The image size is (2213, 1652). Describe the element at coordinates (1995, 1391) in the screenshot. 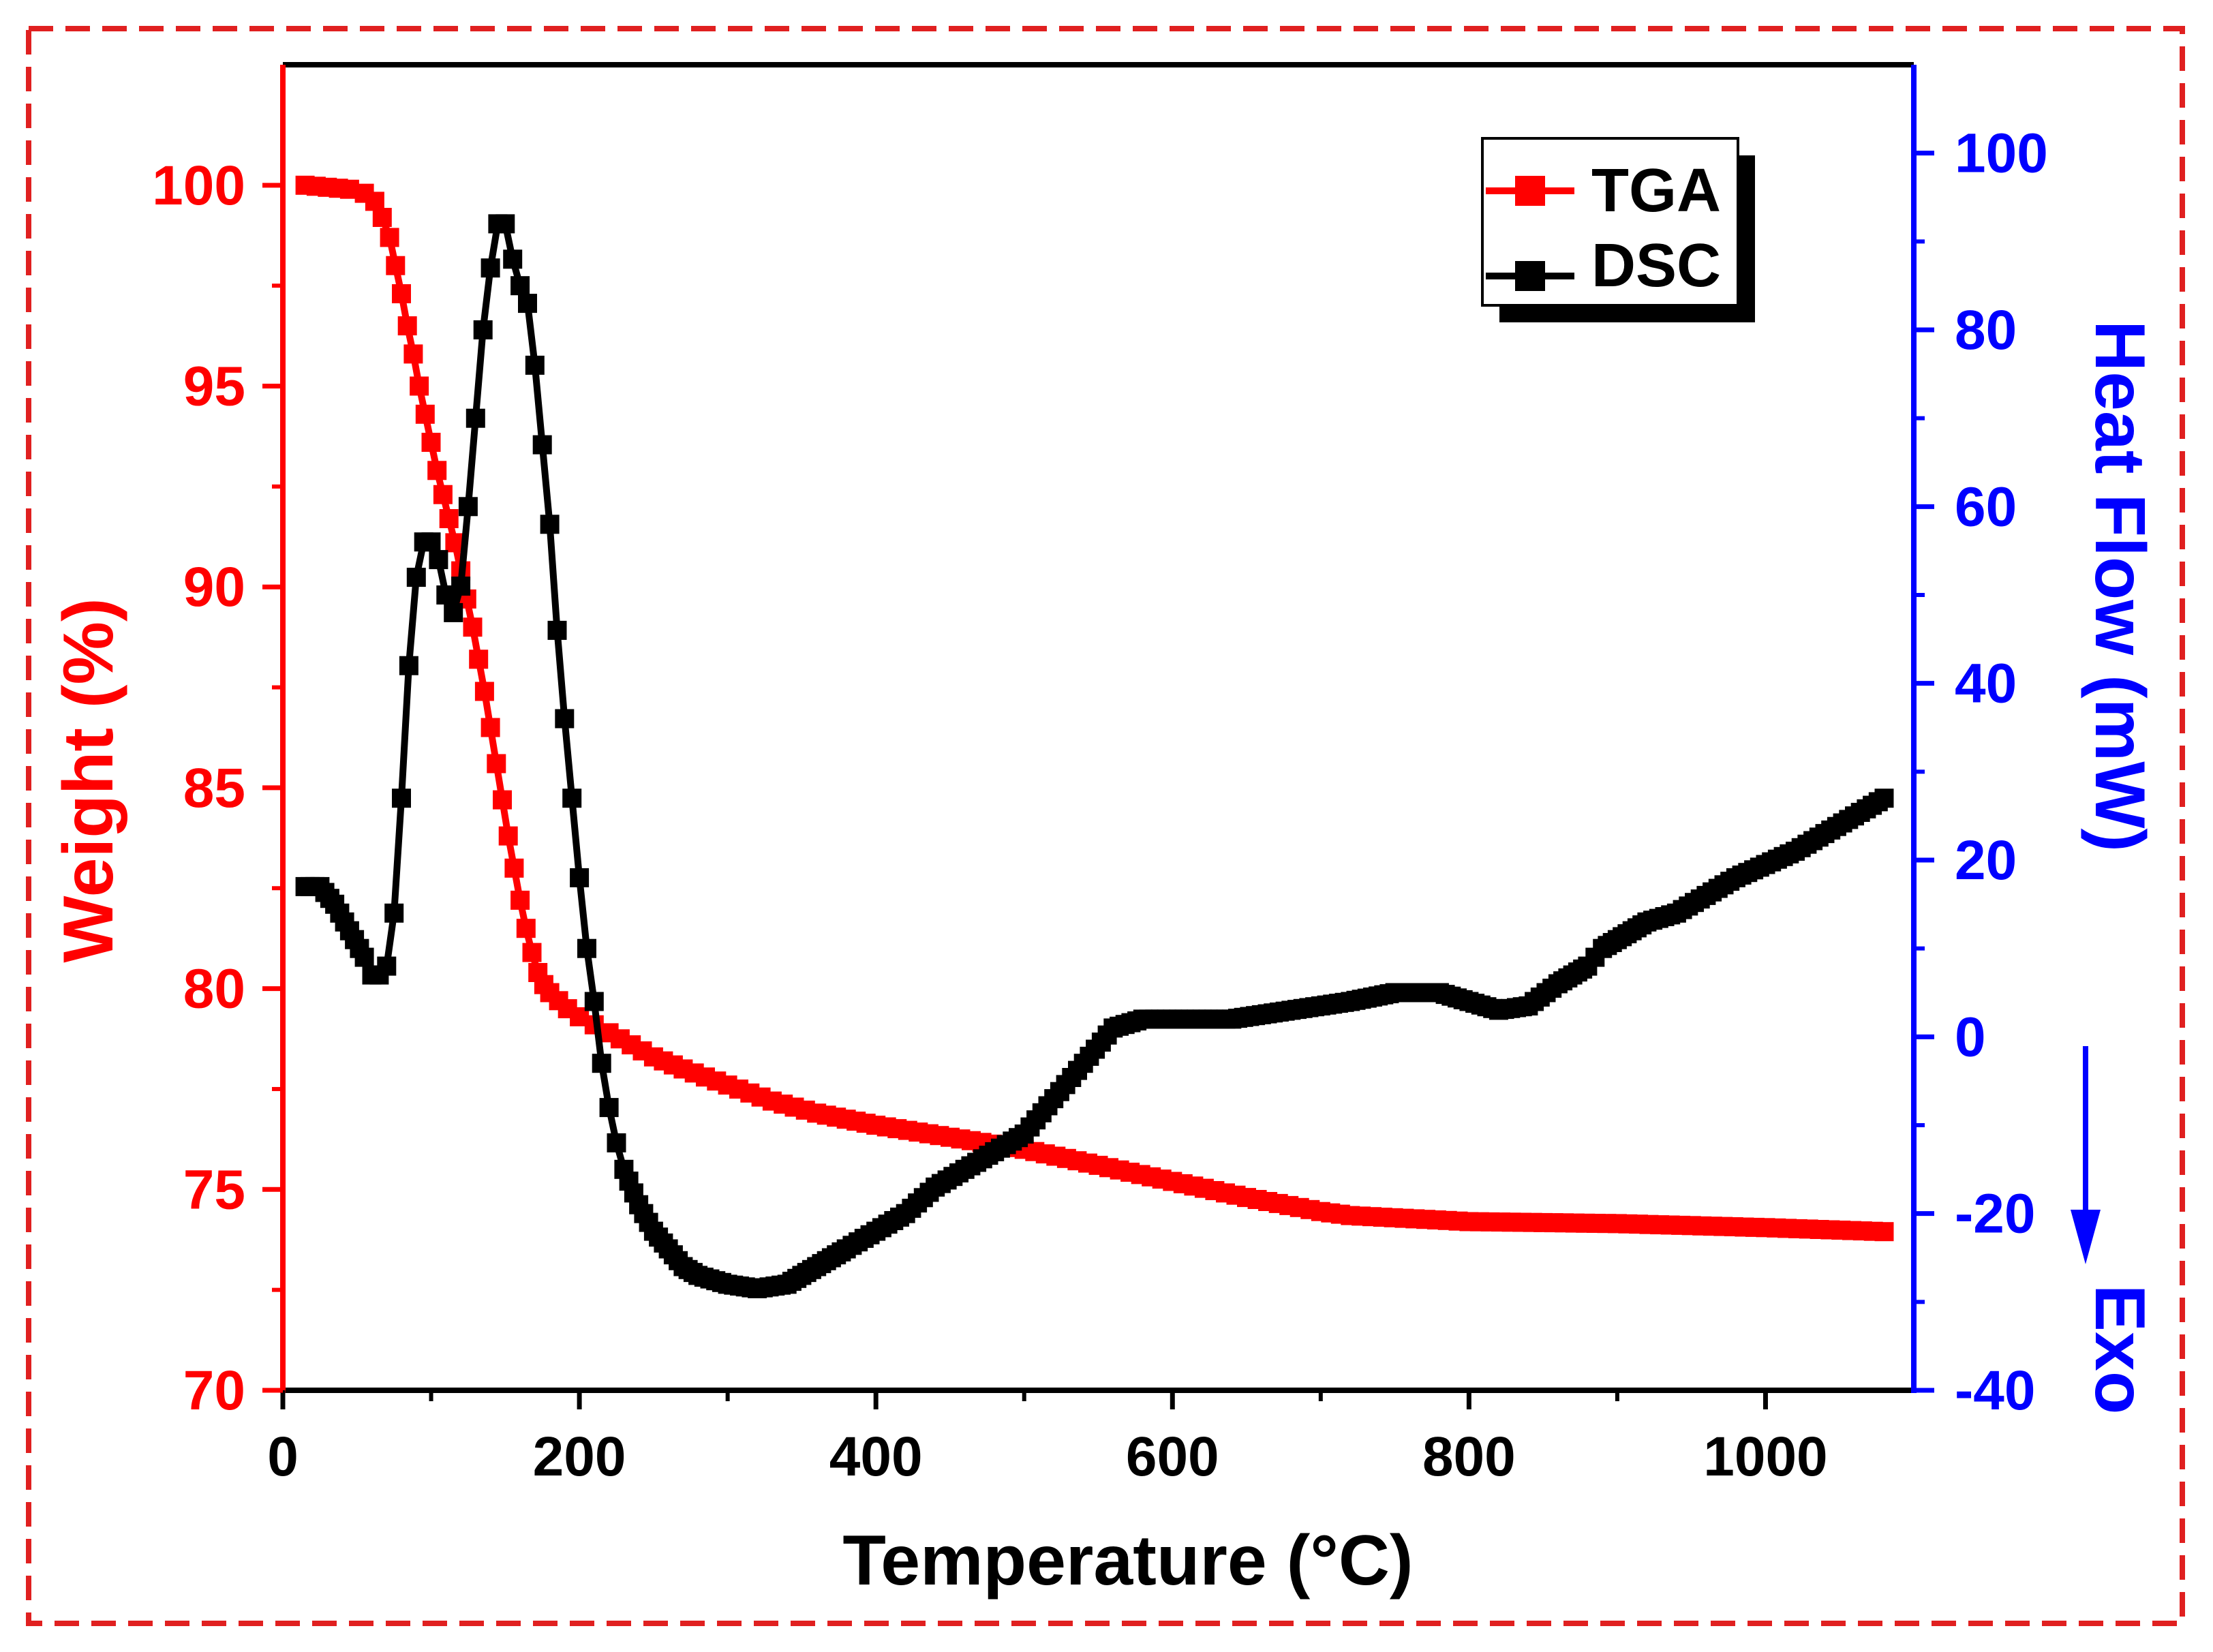

I see `y-right-tick-label: -40` at that location.